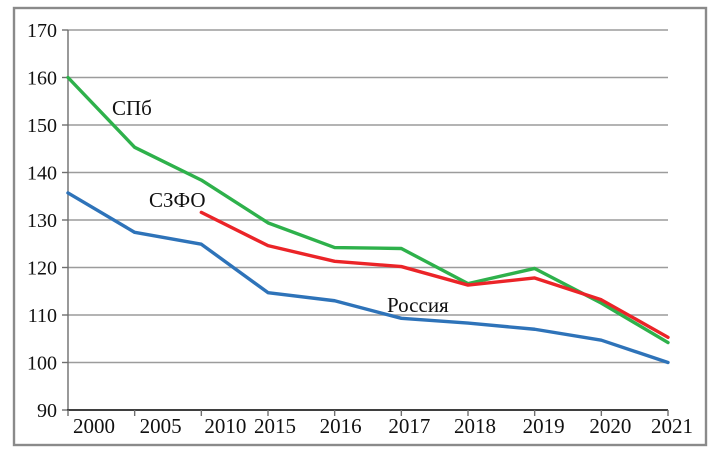 This screenshot has width=717, height=455. What do you see at coordinates (418, 305) in the screenshot?
I see `series-label-russia: Россия` at bounding box center [418, 305].